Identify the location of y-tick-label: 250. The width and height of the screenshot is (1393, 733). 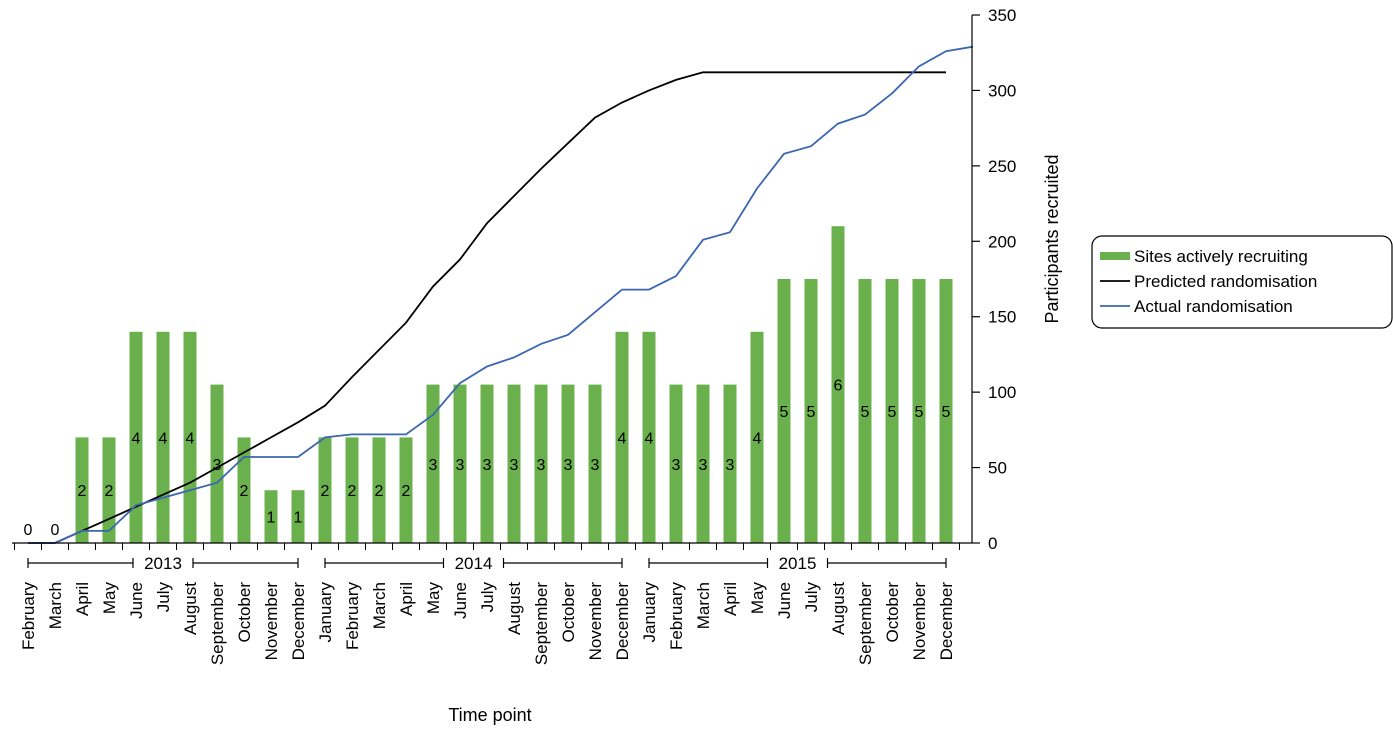
(1002, 166).